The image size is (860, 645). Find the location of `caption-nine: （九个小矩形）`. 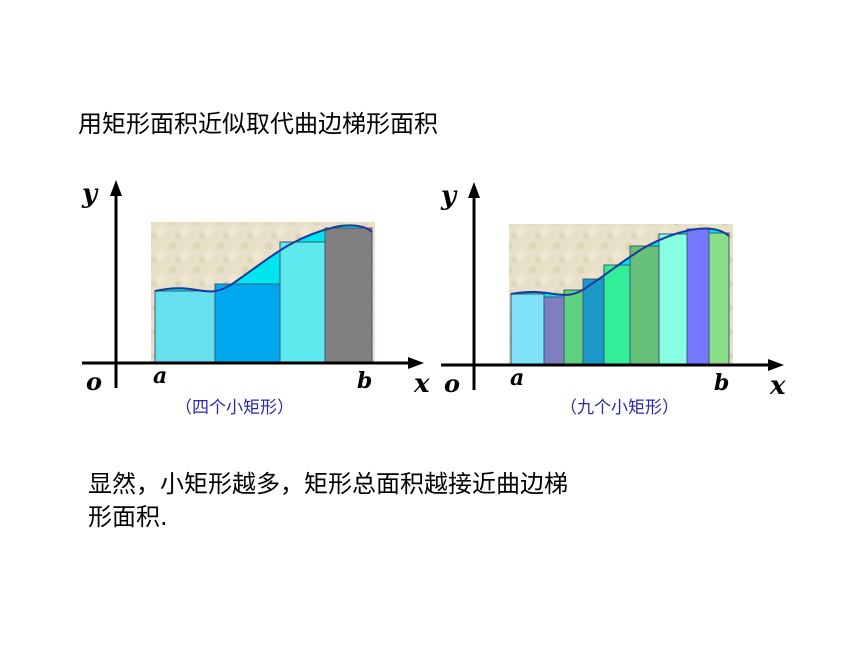

caption-nine: （九个小矩形） is located at coordinates (619, 408).